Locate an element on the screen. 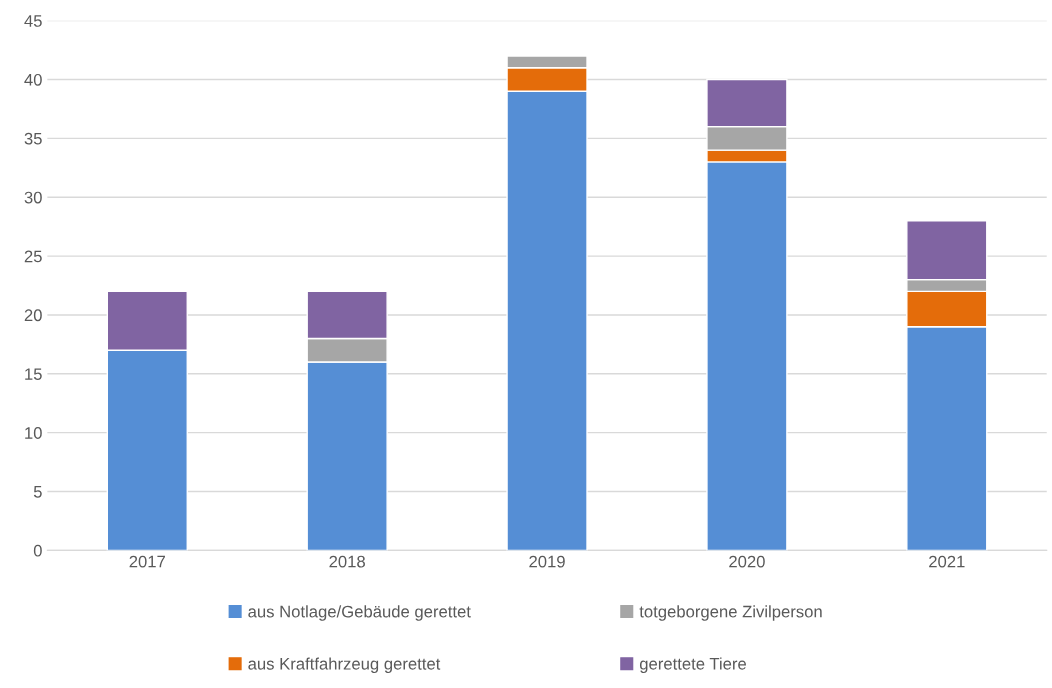 This screenshot has height=688, width=1052. legend-label: aus Notlage/Gebäude gerettet is located at coordinates (359, 613).